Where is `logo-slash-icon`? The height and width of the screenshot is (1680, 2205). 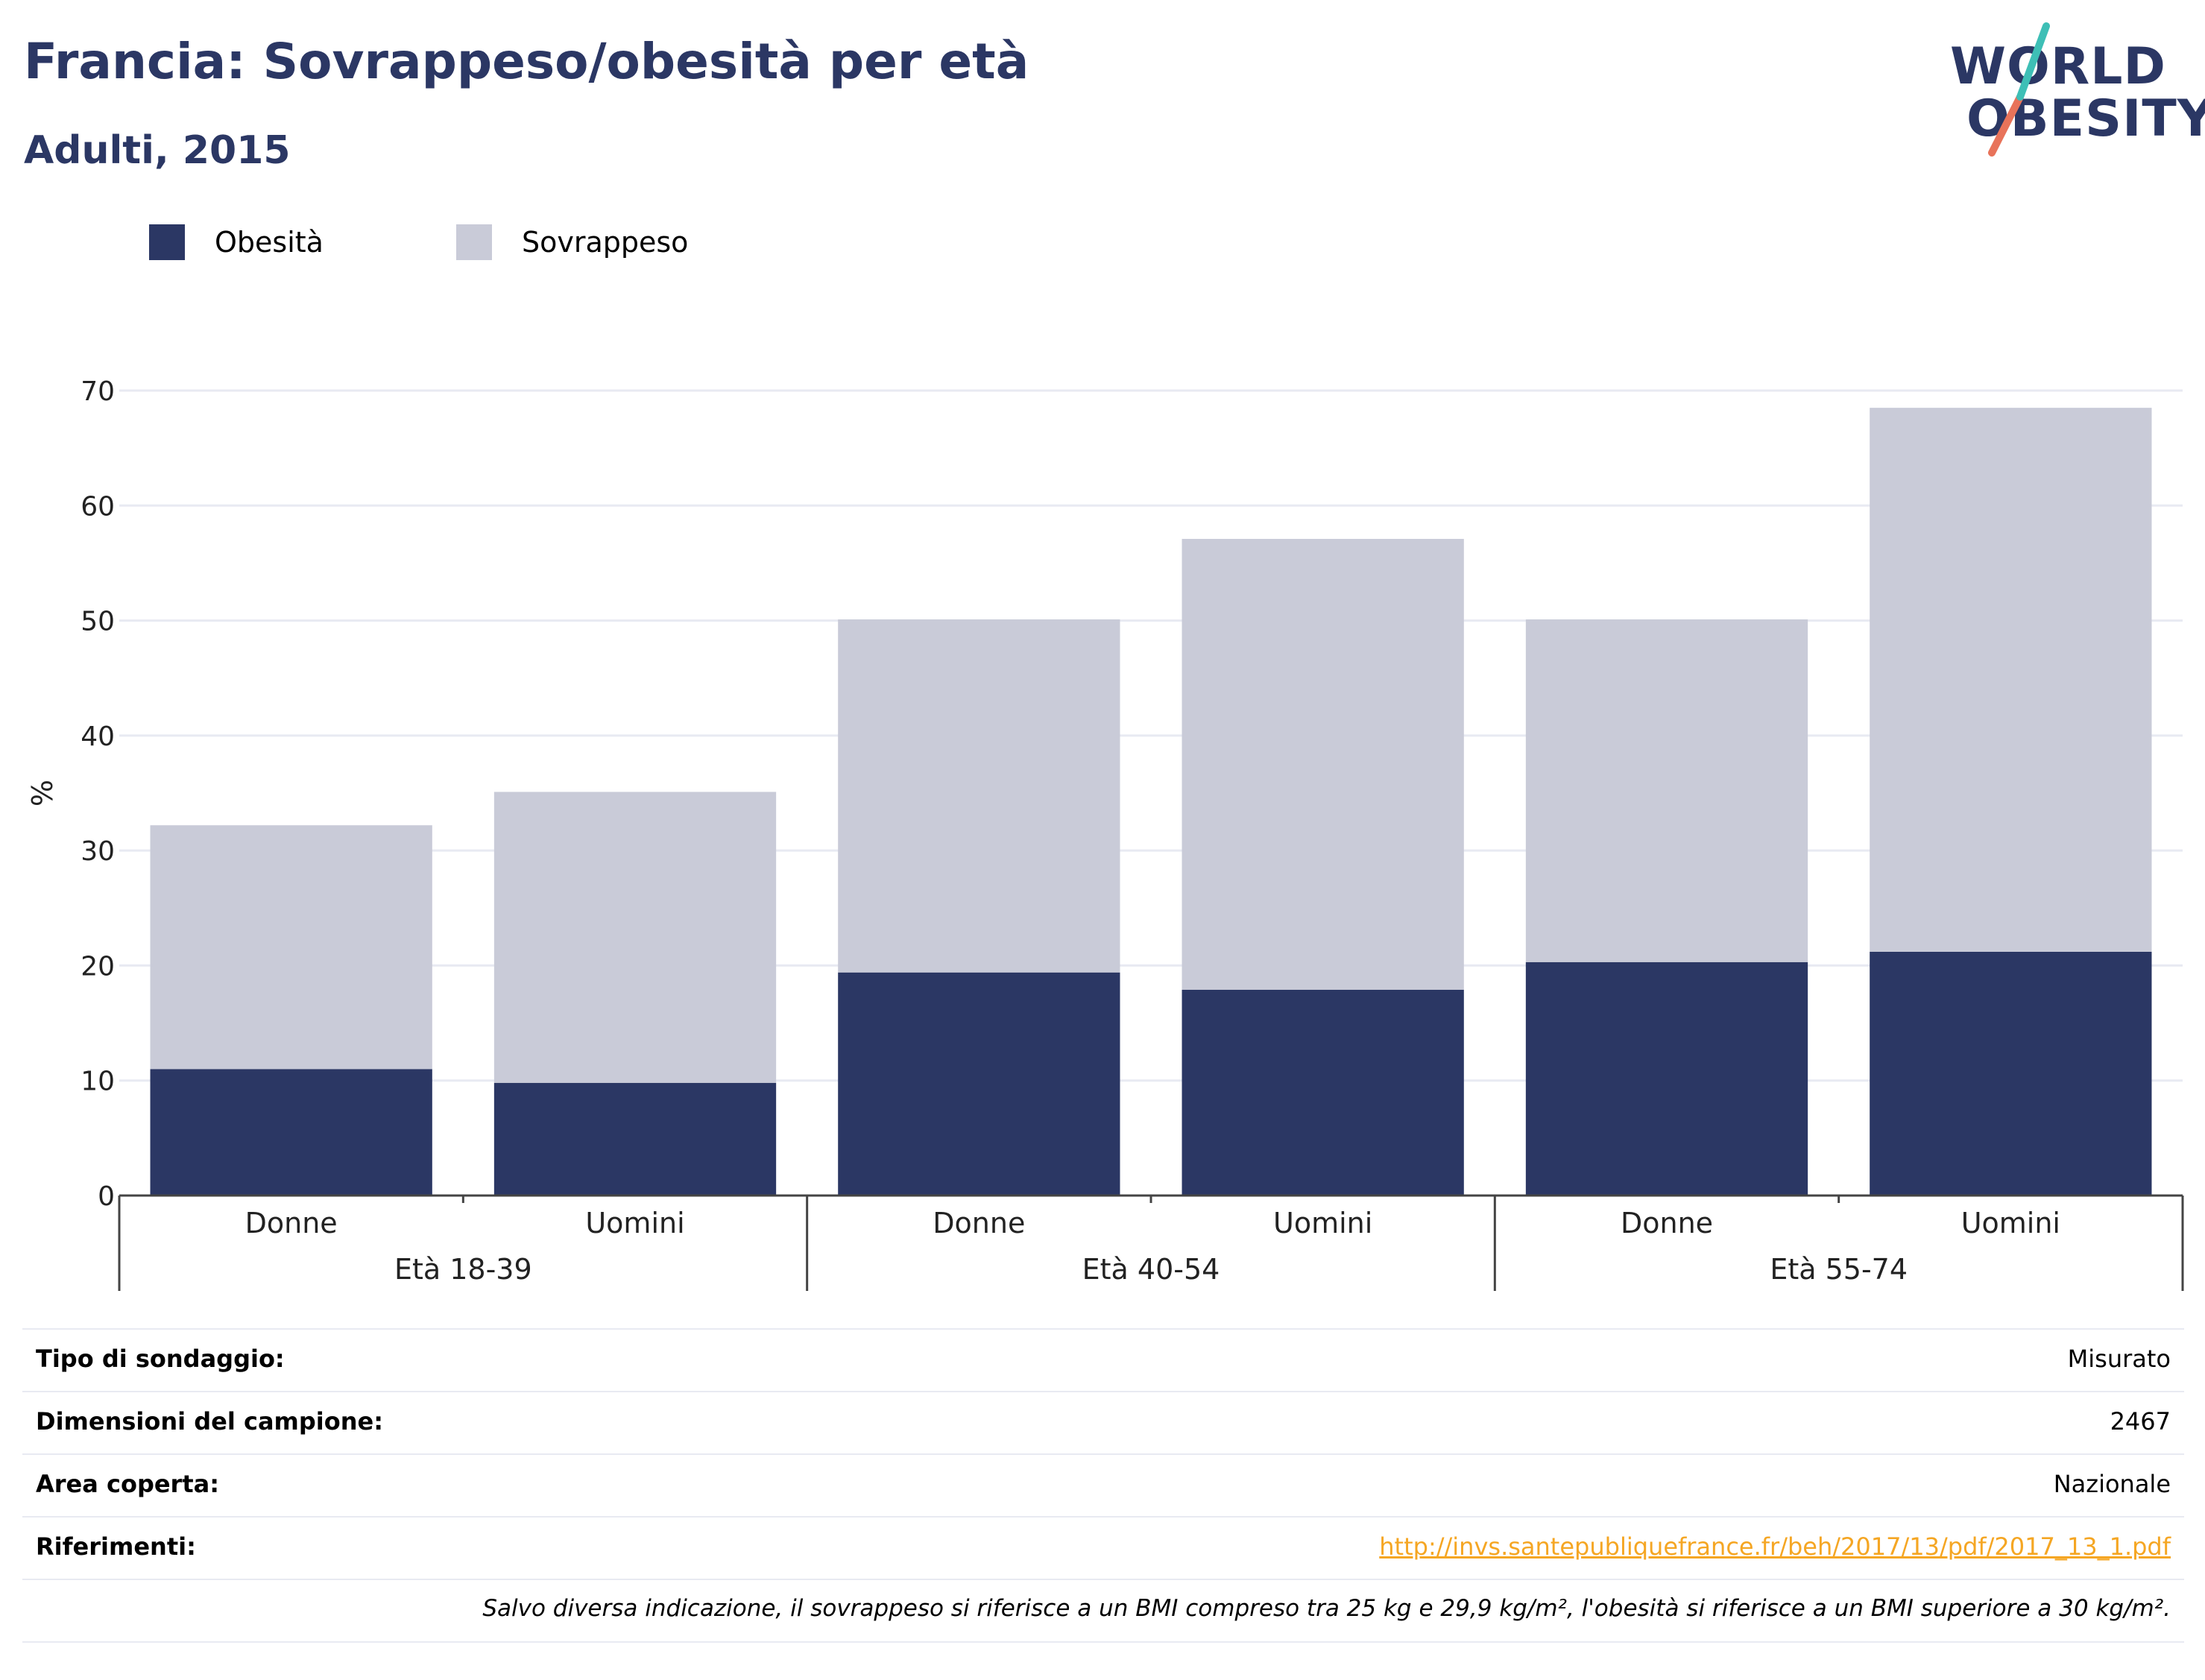 logo-slash-icon is located at coordinates (2019, 89).